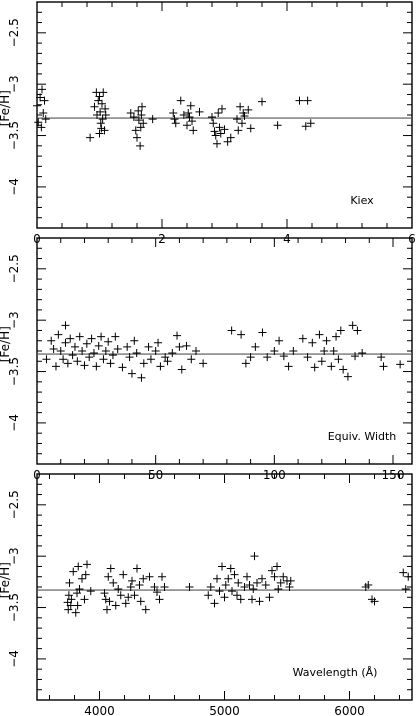 The image size is (416, 716). What do you see at coordinates (349, 710) in the screenshot?
I see `x-tick-label: 6000` at bounding box center [349, 710].